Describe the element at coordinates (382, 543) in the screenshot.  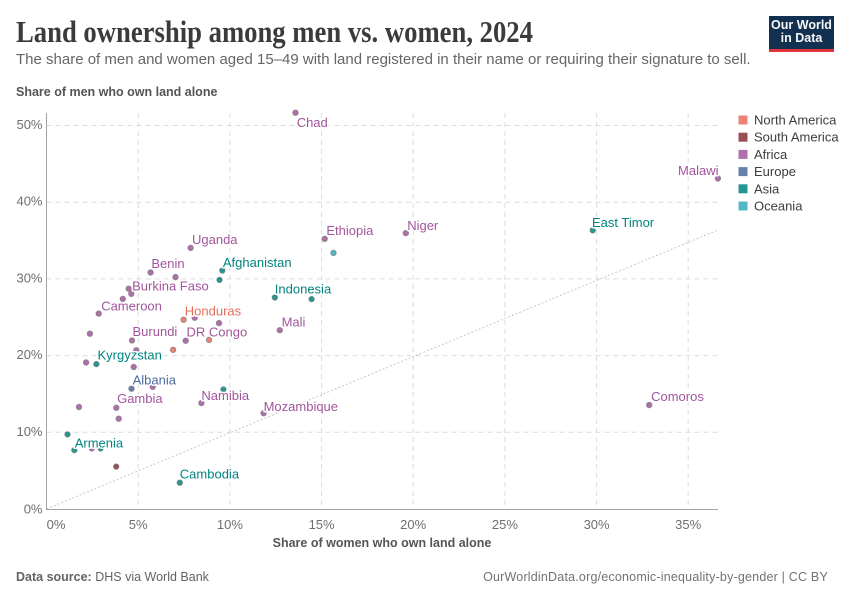
I see `svg-text:Share of women who own land al: Share of women who own land alone` at that location.